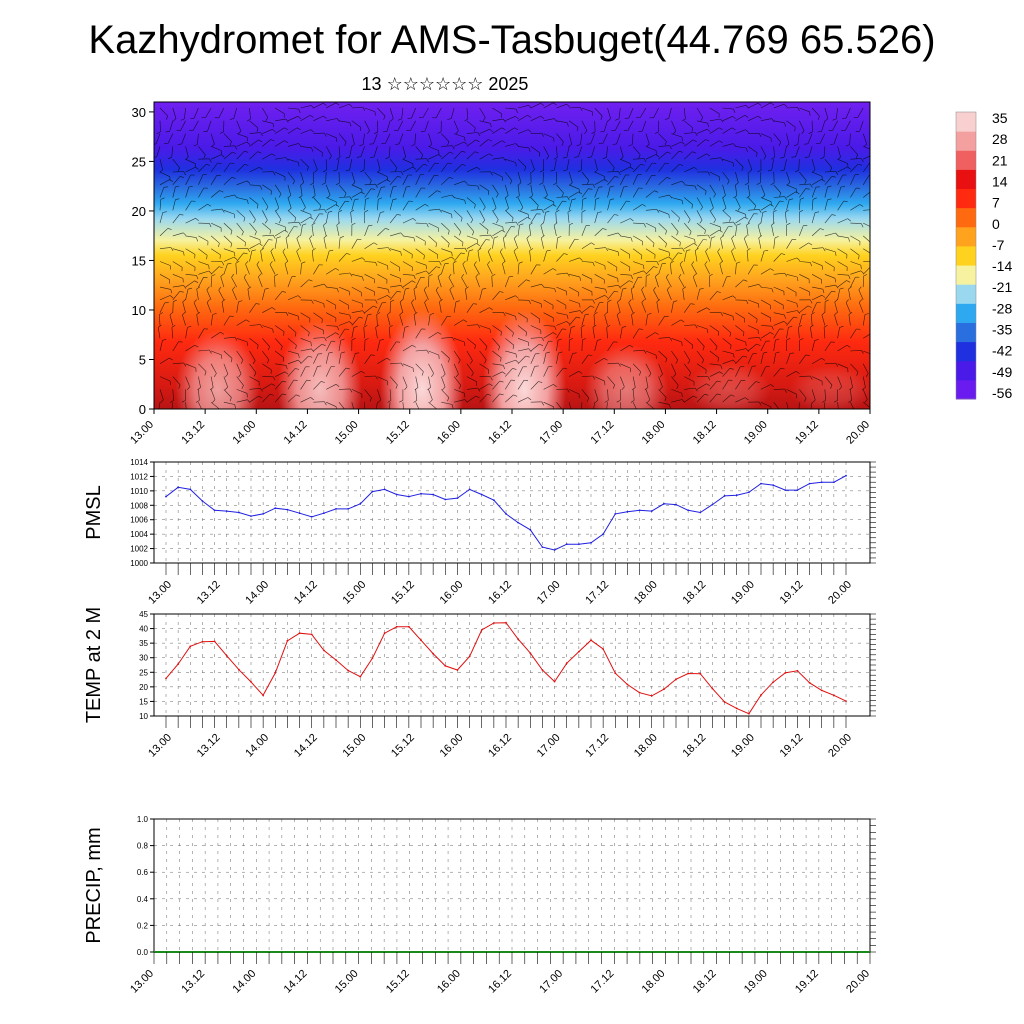  I want to click on pmsl-xtick-label: 13.00, so click(160, 593).